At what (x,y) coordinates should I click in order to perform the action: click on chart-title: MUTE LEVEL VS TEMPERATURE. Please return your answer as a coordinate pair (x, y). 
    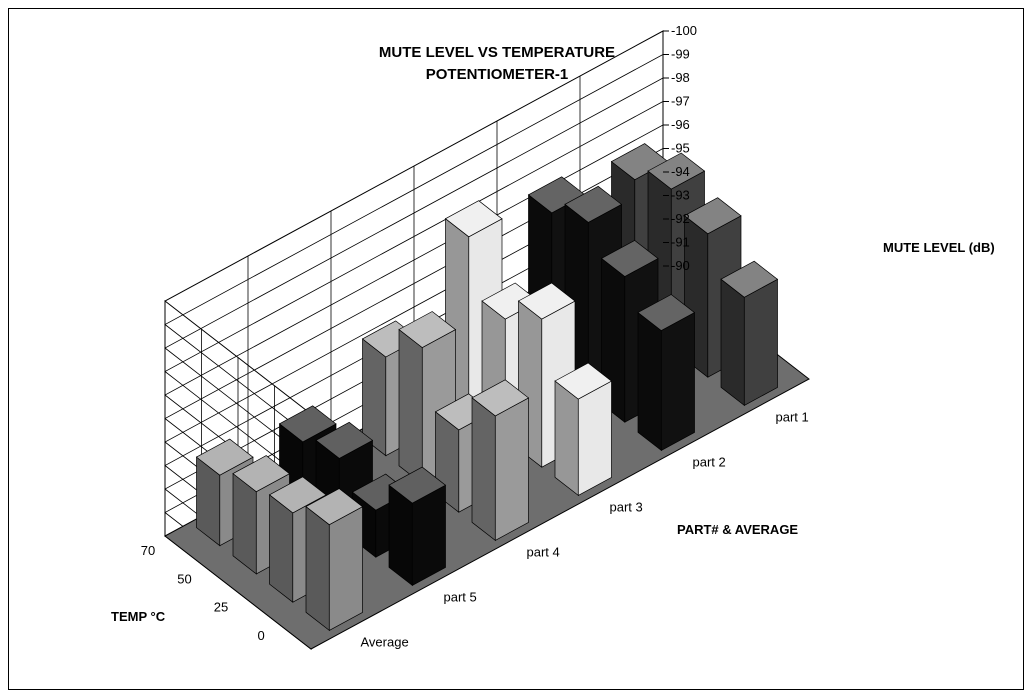
    Looking at the image, I should click on (497, 52).